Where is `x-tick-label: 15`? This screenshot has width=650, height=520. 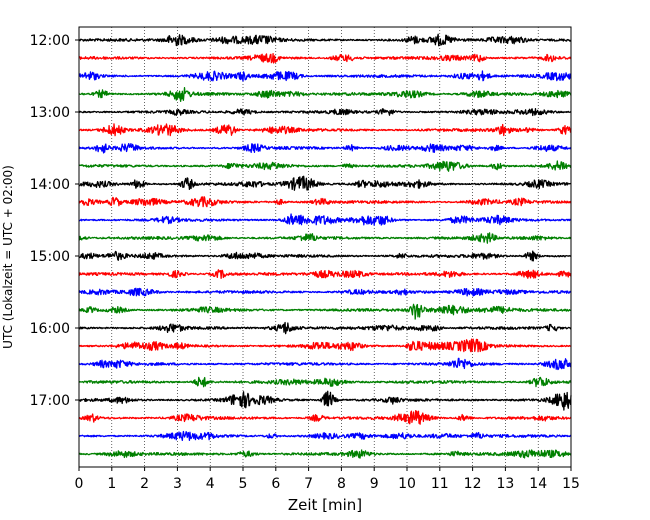
x-tick-label: 15 is located at coordinates (571, 484).